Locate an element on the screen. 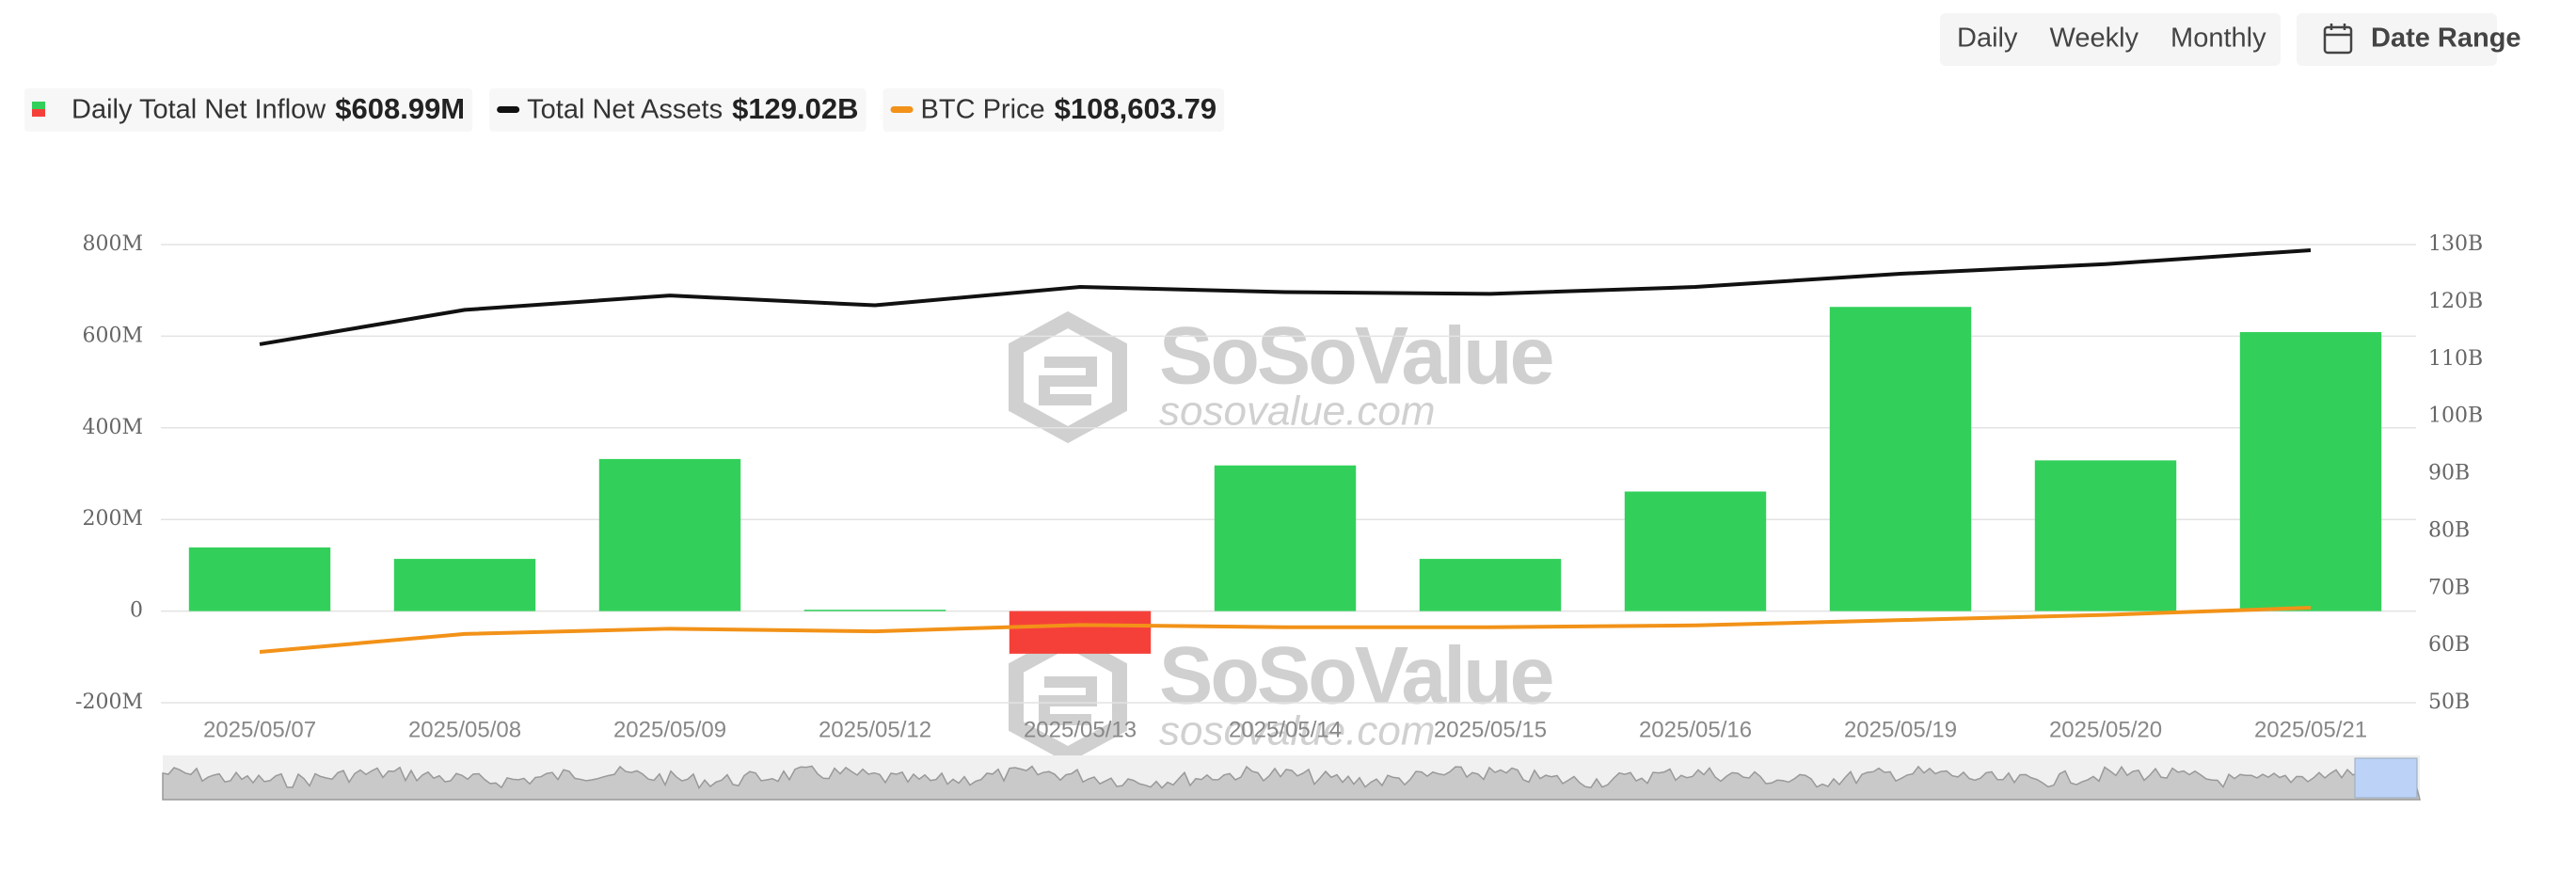 This screenshot has width=2576, height=889. y-tick-label: 800M is located at coordinates (113, 244).